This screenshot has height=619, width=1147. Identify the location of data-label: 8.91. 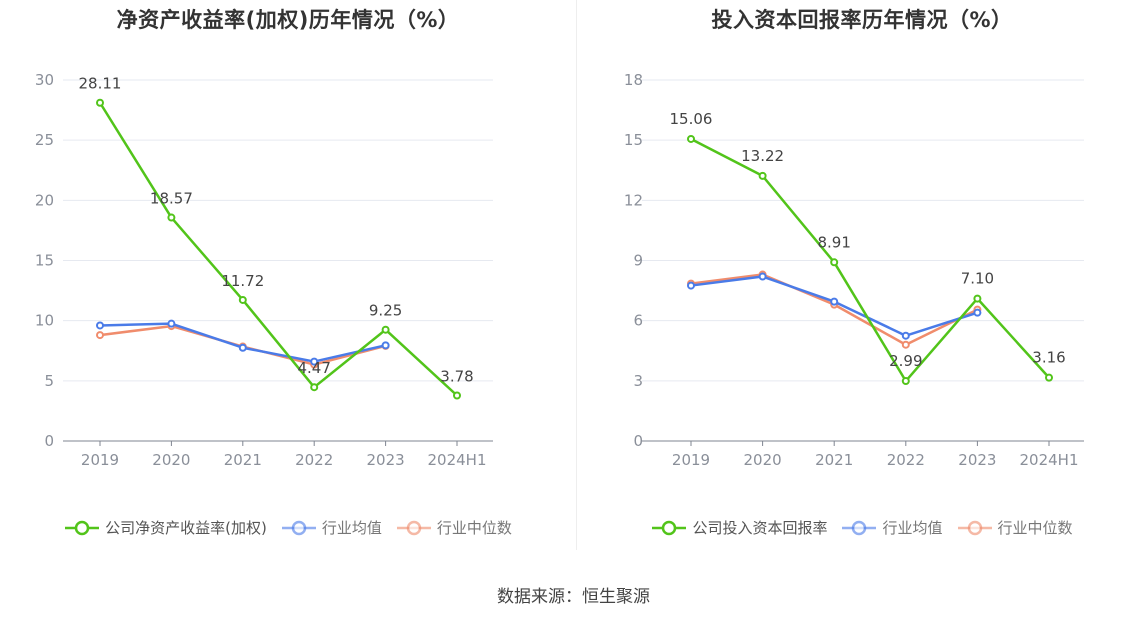
(833, 242).